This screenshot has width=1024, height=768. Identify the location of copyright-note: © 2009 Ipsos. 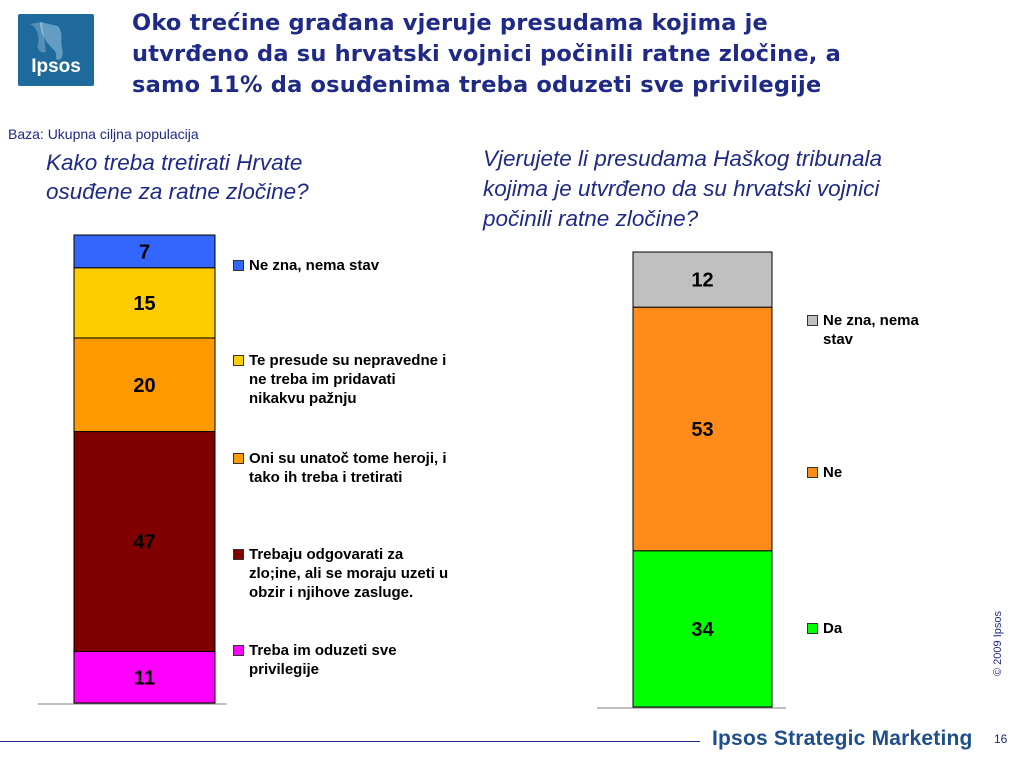
(998, 643).